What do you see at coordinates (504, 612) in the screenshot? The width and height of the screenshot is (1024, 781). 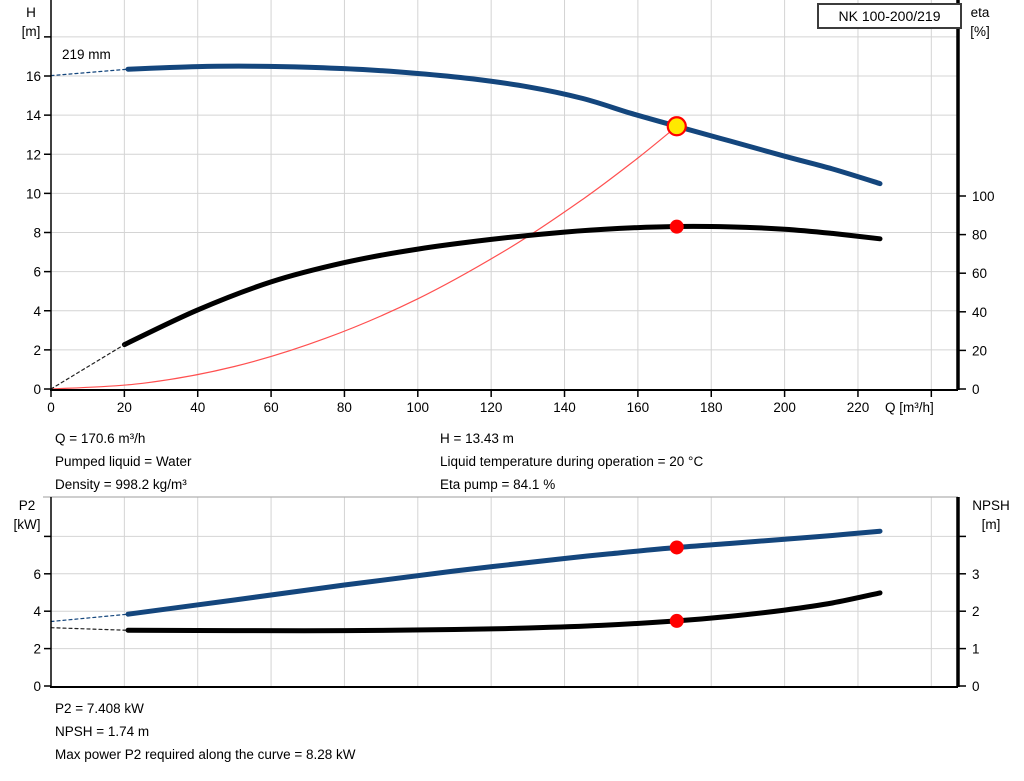 I see `npsh-curve` at bounding box center [504, 612].